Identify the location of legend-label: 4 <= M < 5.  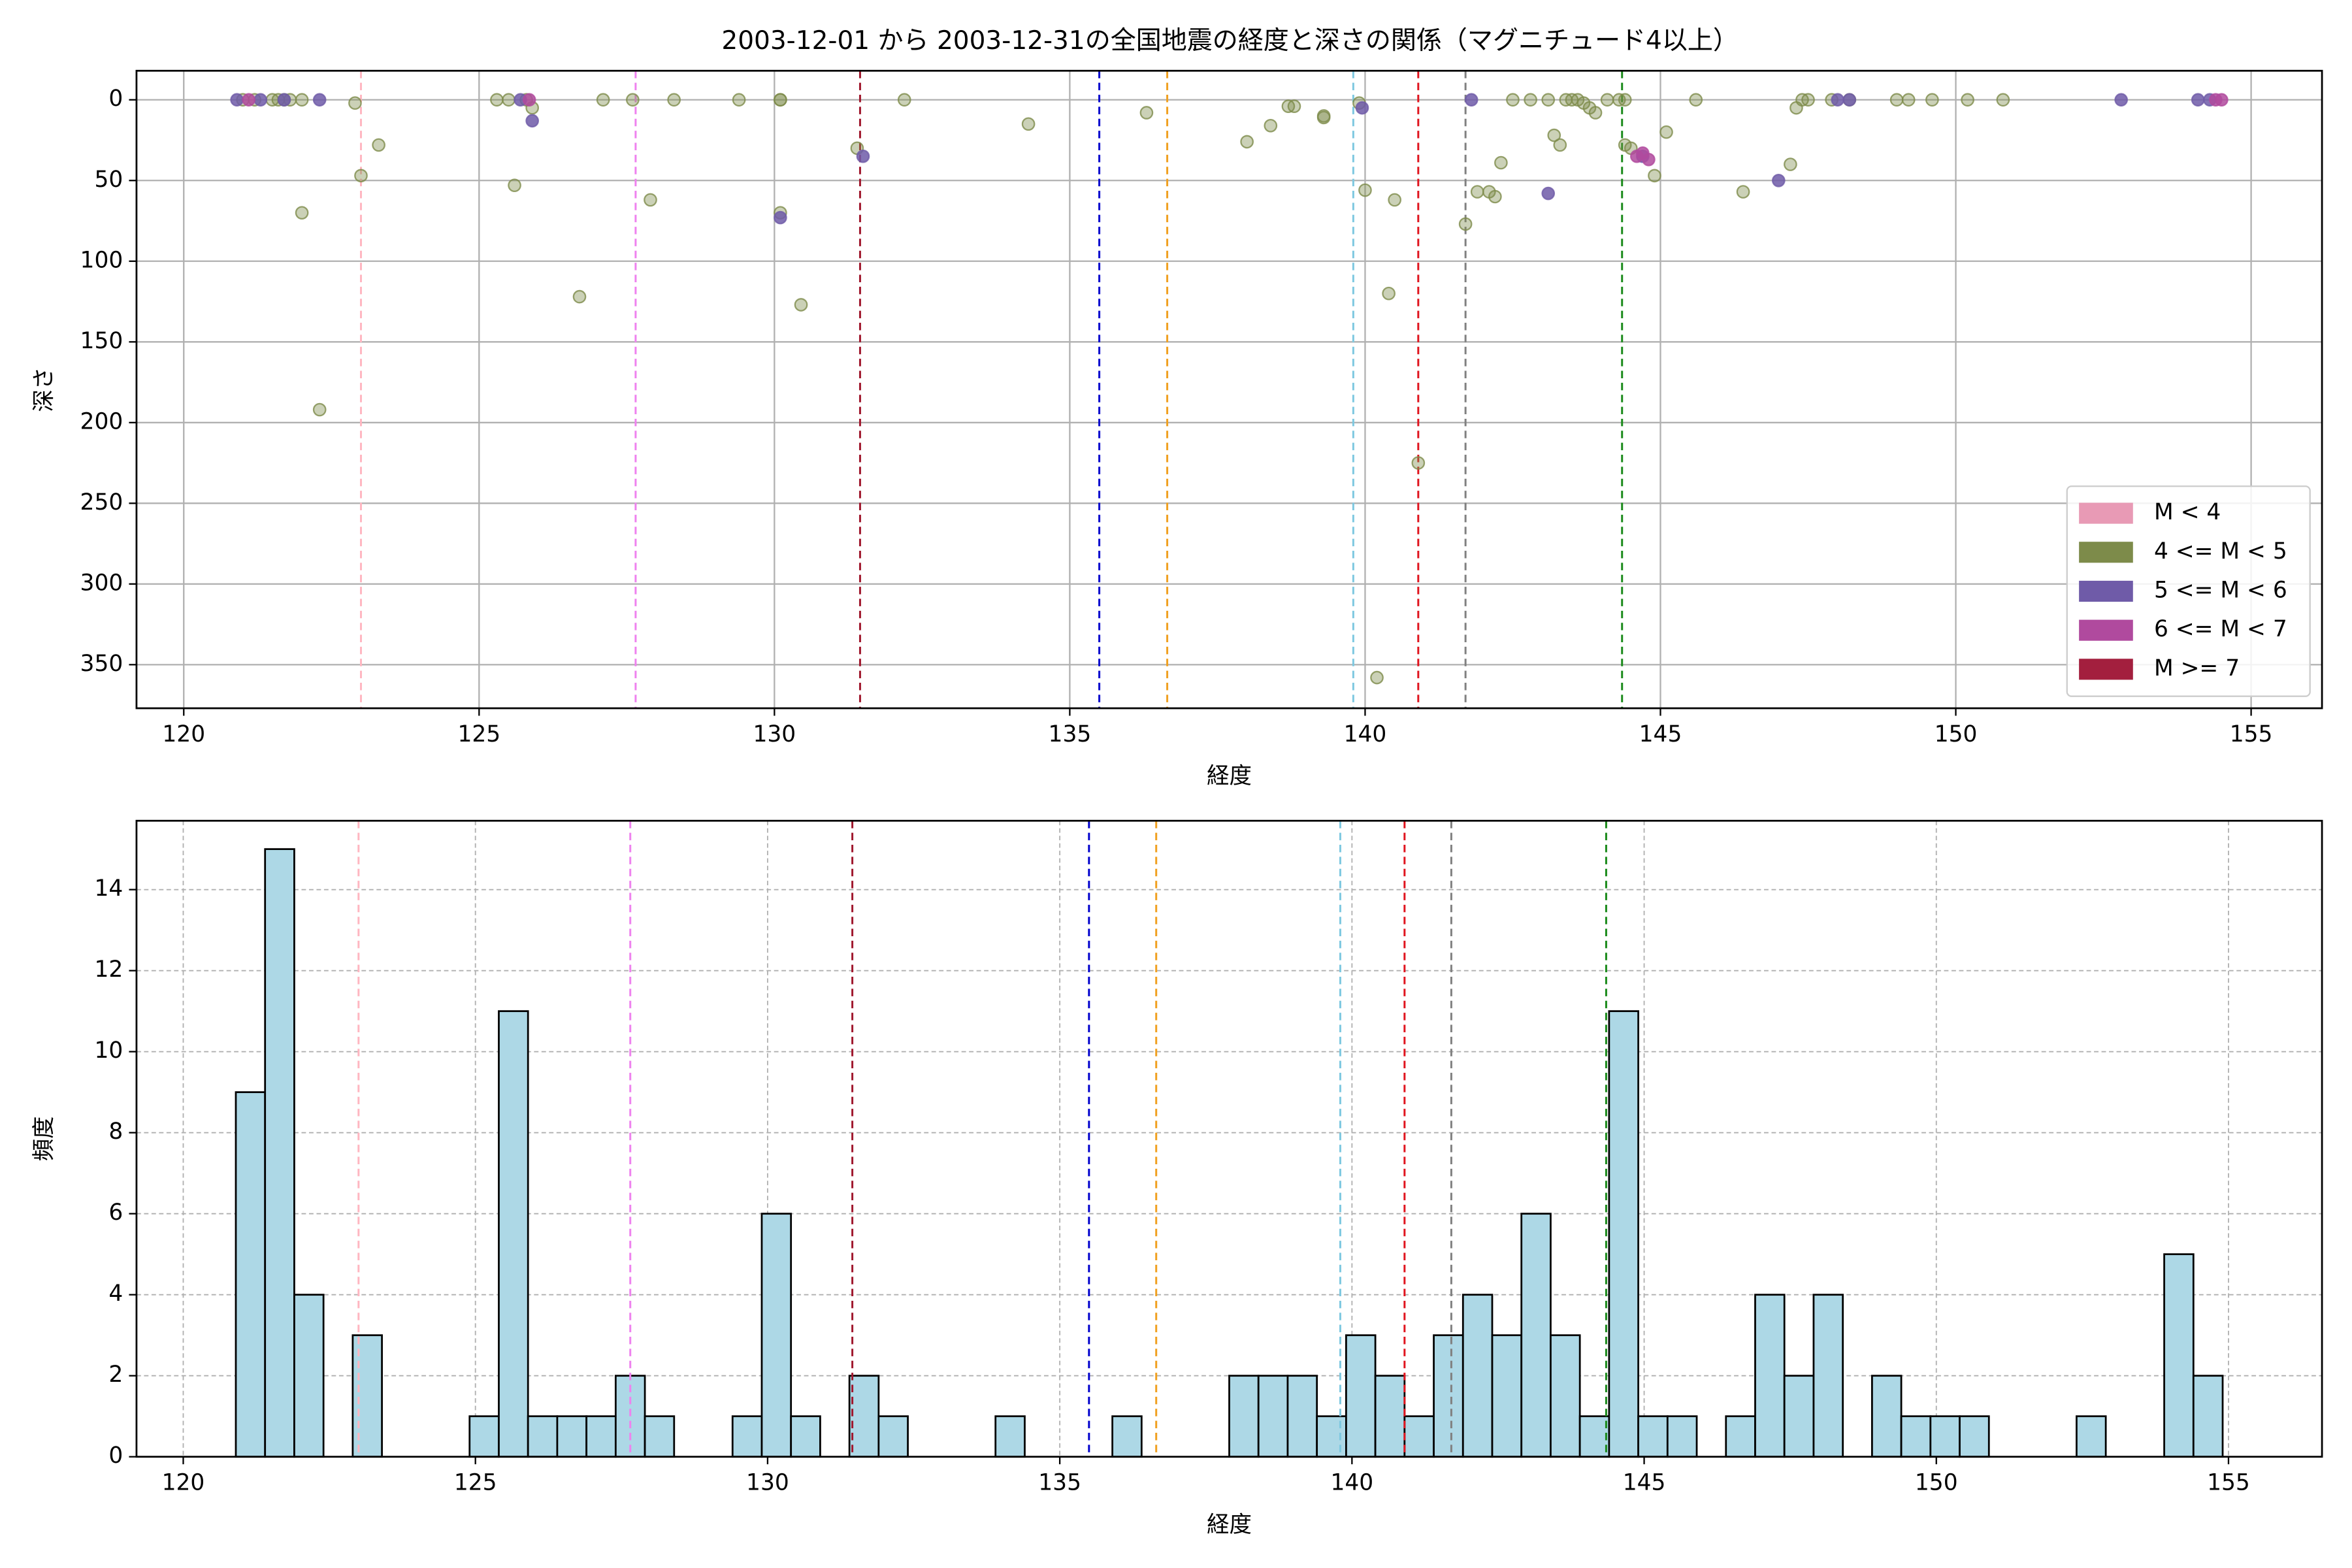
(2220, 551).